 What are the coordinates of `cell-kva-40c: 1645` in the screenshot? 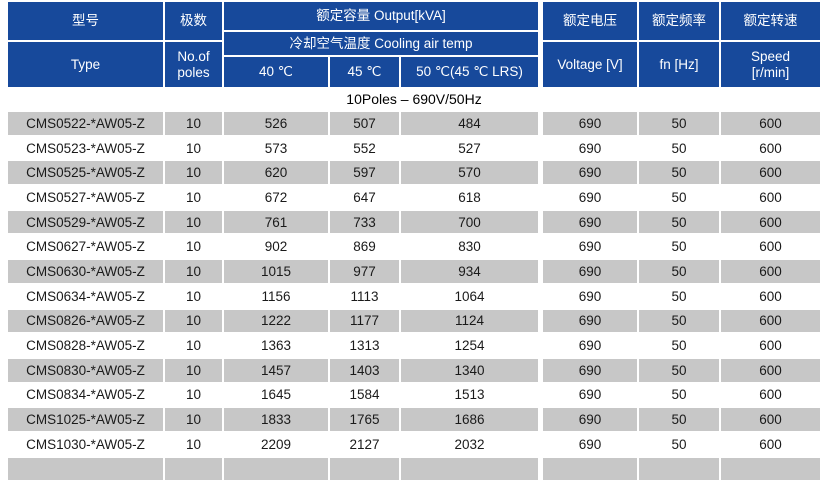 It's located at (276, 395).